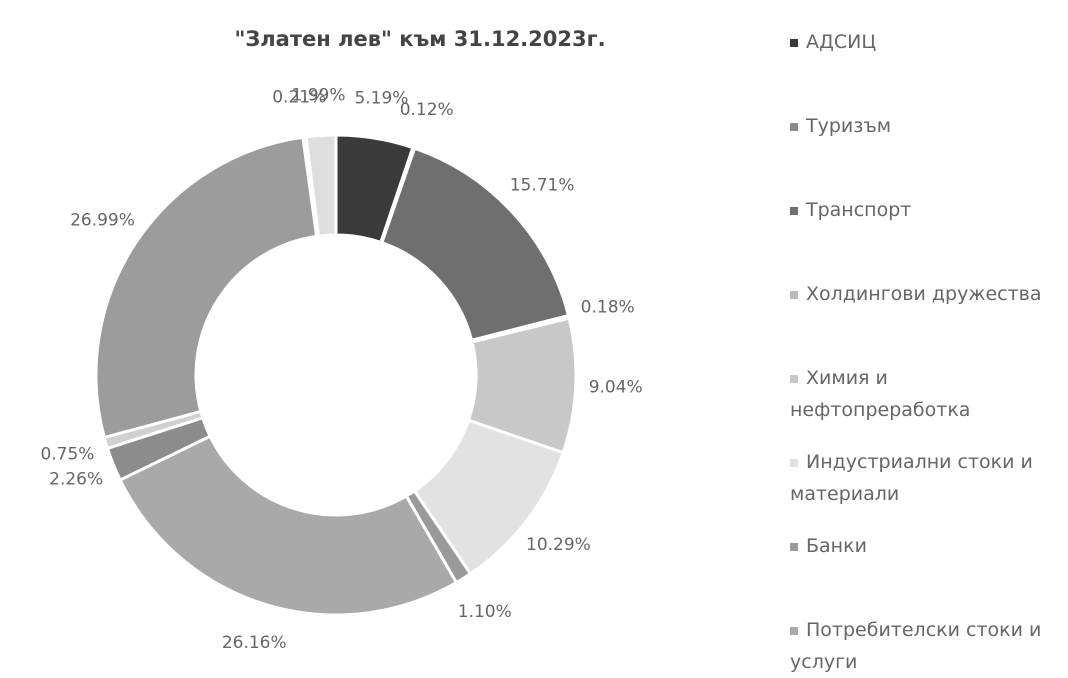 The image size is (1068, 678). Describe the element at coordinates (836, 546) in the screenshot. I see `legend-label: Банки` at that location.